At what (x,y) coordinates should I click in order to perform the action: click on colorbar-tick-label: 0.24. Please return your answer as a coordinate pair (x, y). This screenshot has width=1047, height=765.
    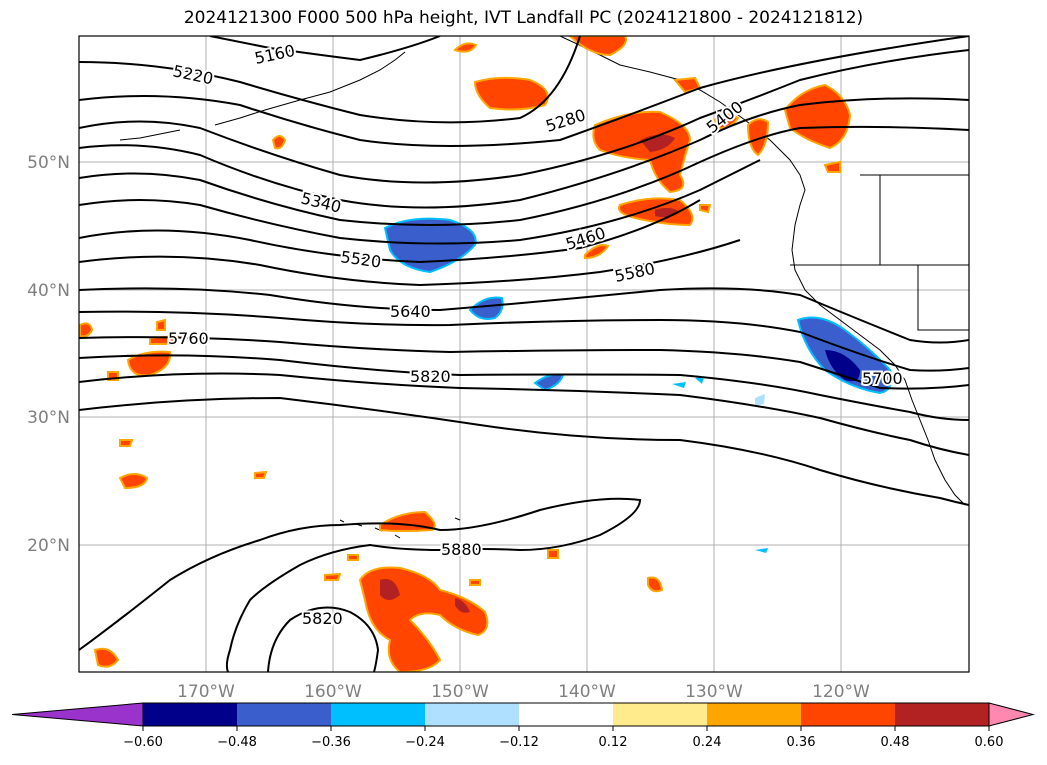
    Looking at the image, I should click on (707, 742).